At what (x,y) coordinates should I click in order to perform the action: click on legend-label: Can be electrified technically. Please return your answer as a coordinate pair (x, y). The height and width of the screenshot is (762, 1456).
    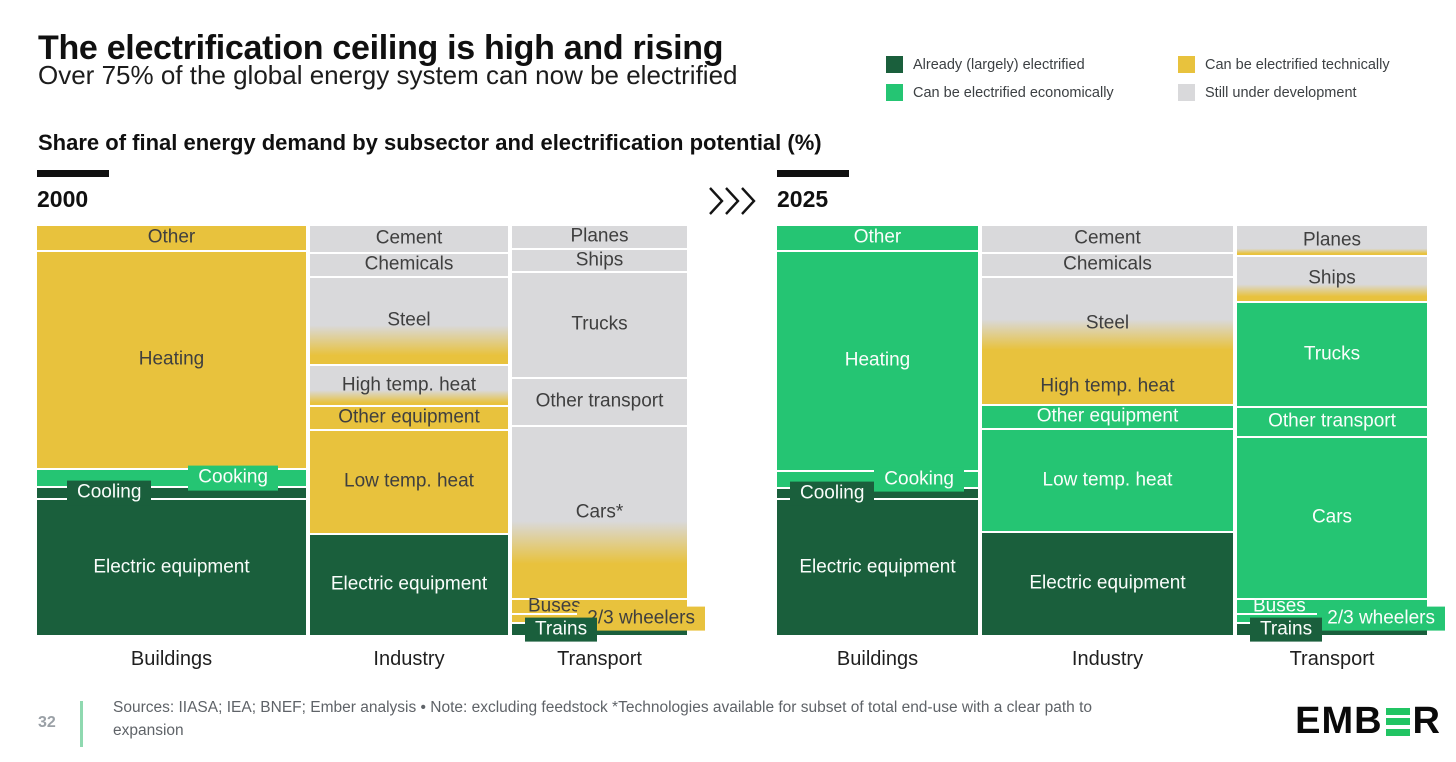
    Looking at the image, I should click on (1297, 64).